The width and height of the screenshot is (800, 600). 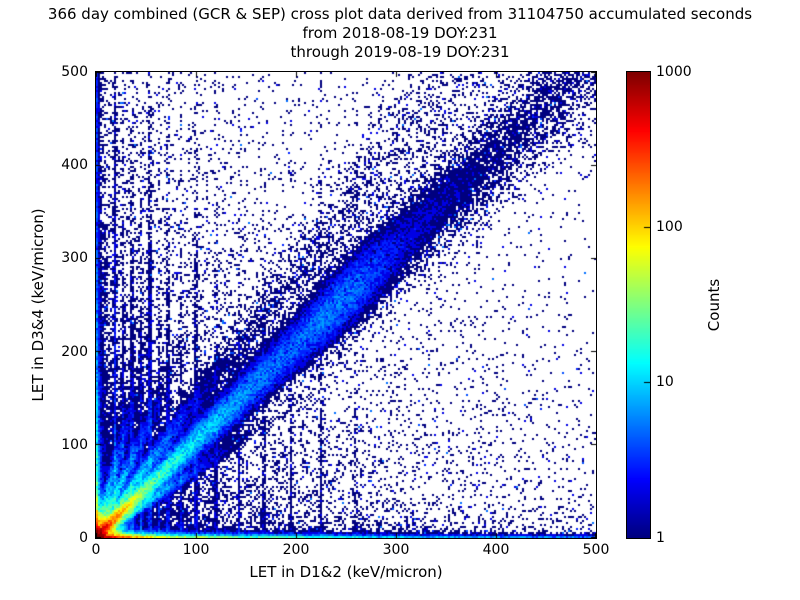 I want to click on title-line-2: from 2018-08-19 DOY:231, so click(x=400, y=33).